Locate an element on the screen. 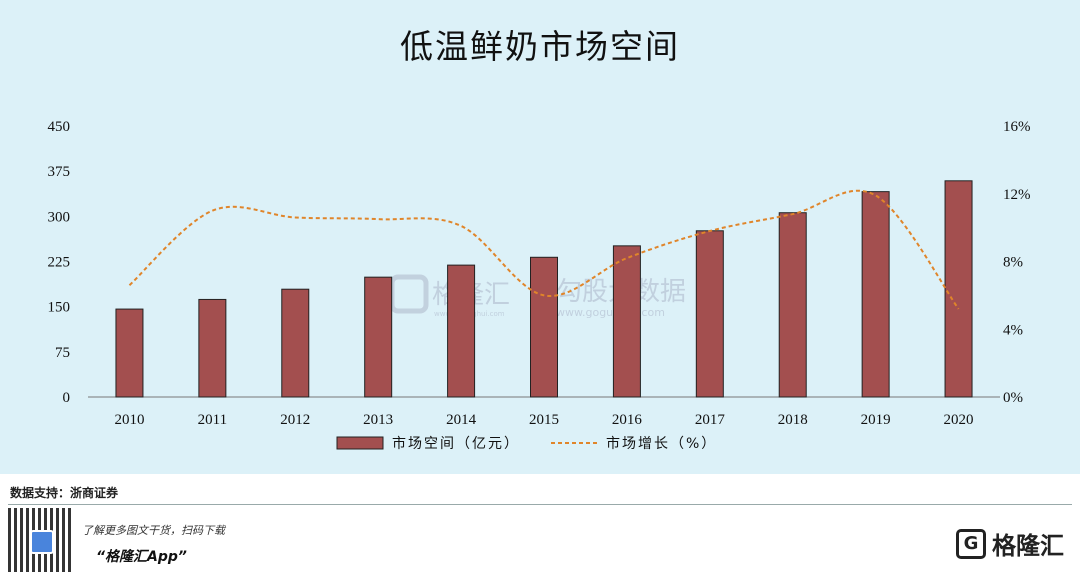 The width and height of the screenshot is (1080, 578). brand-logo: G 格隆汇 is located at coordinates (1010, 543).